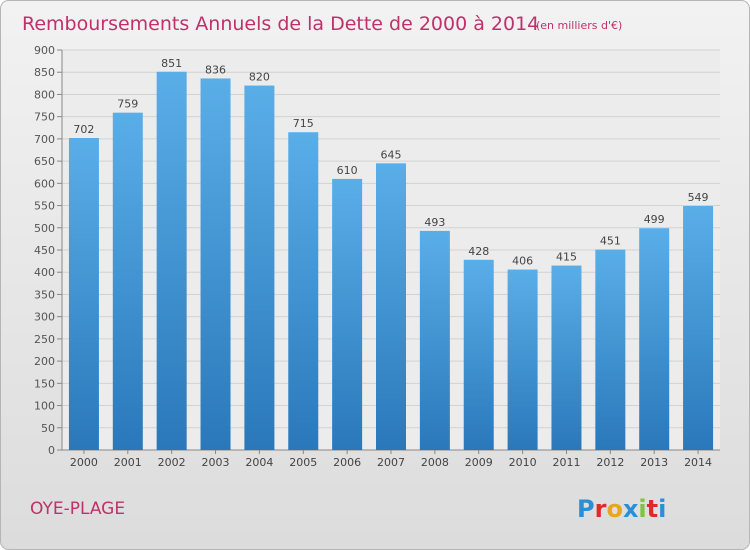 The height and width of the screenshot is (550, 750). What do you see at coordinates (347, 462) in the screenshot?
I see `x-tick-label: 2006` at bounding box center [347, 462].